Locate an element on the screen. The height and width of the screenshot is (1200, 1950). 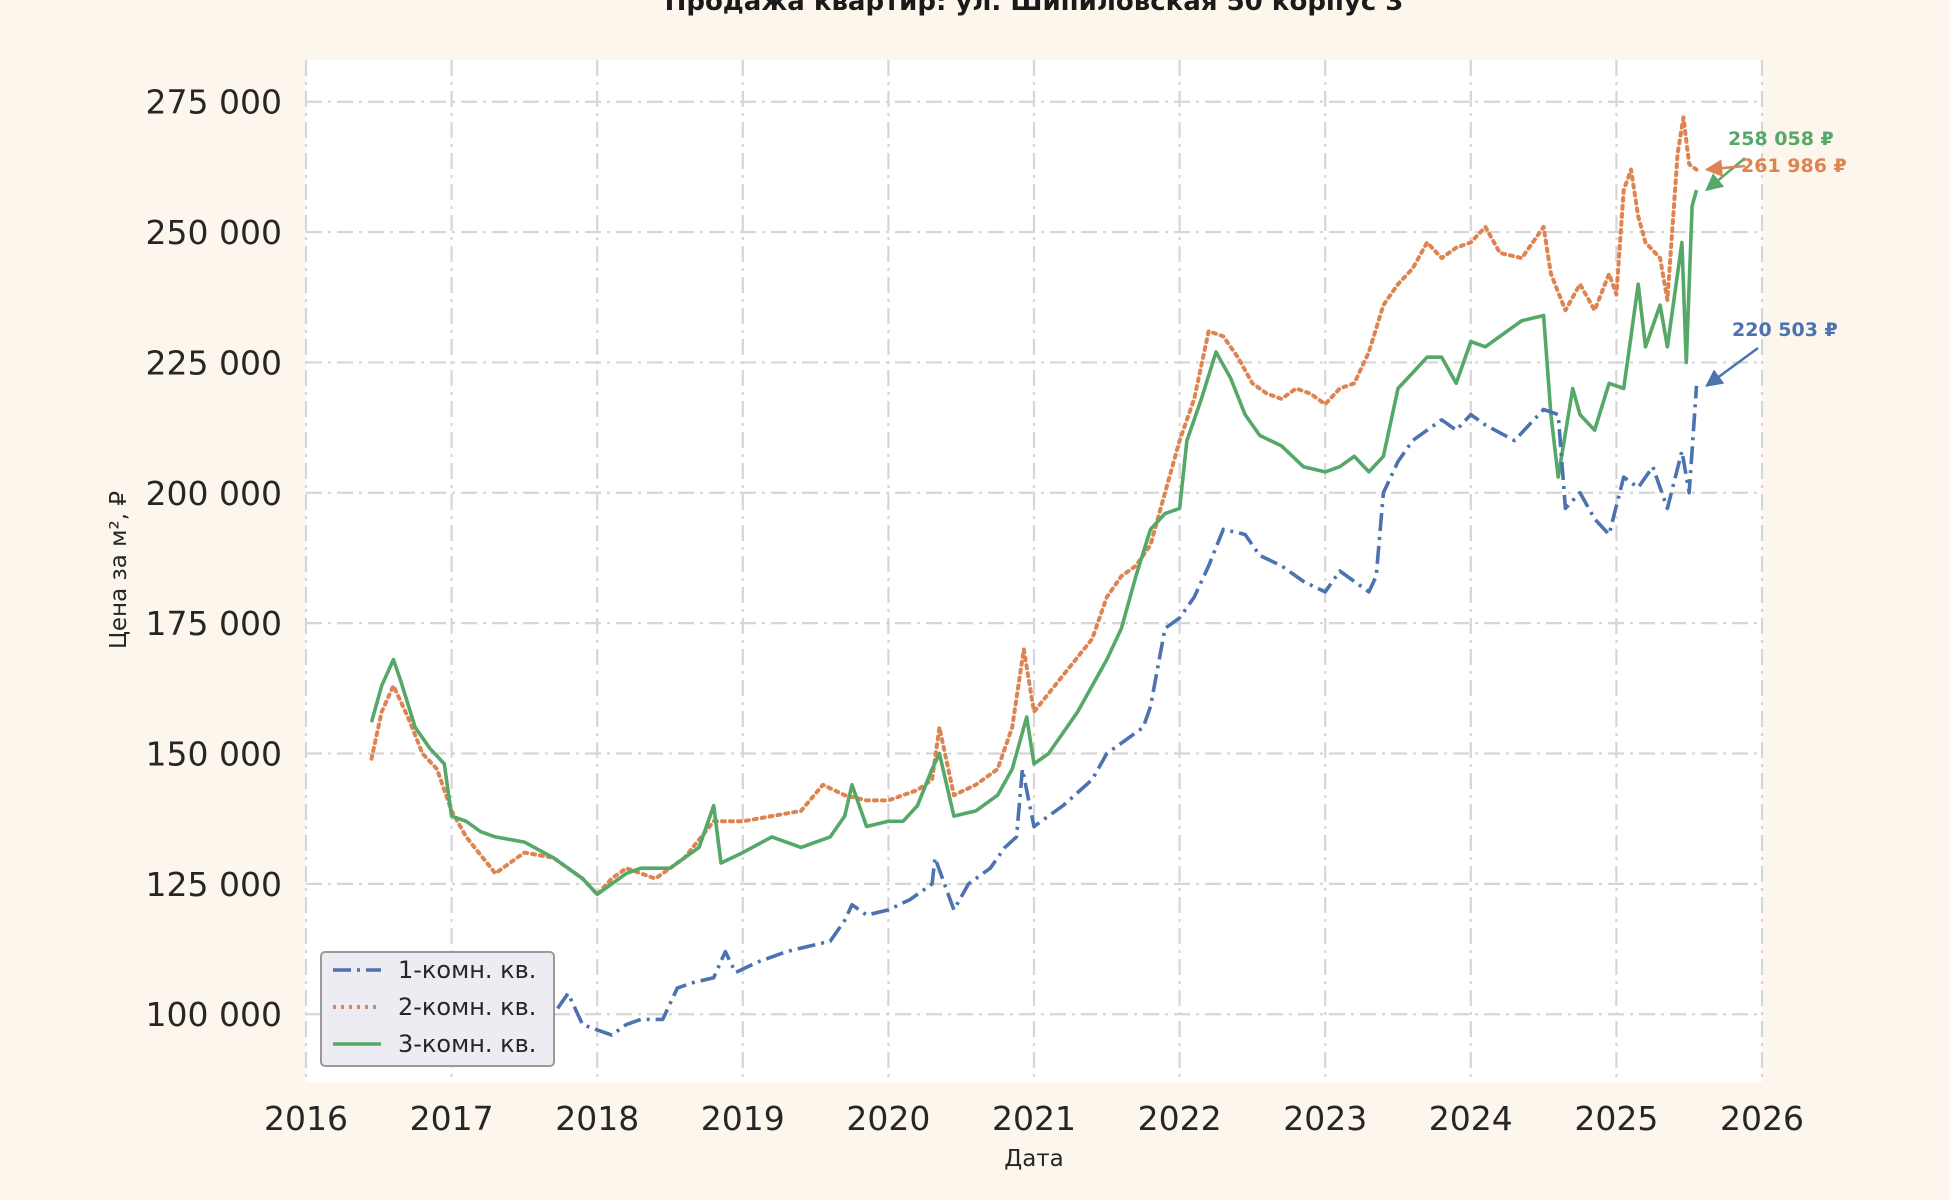
y-tick-label: 175 000 is located at coordinates (214, 623).